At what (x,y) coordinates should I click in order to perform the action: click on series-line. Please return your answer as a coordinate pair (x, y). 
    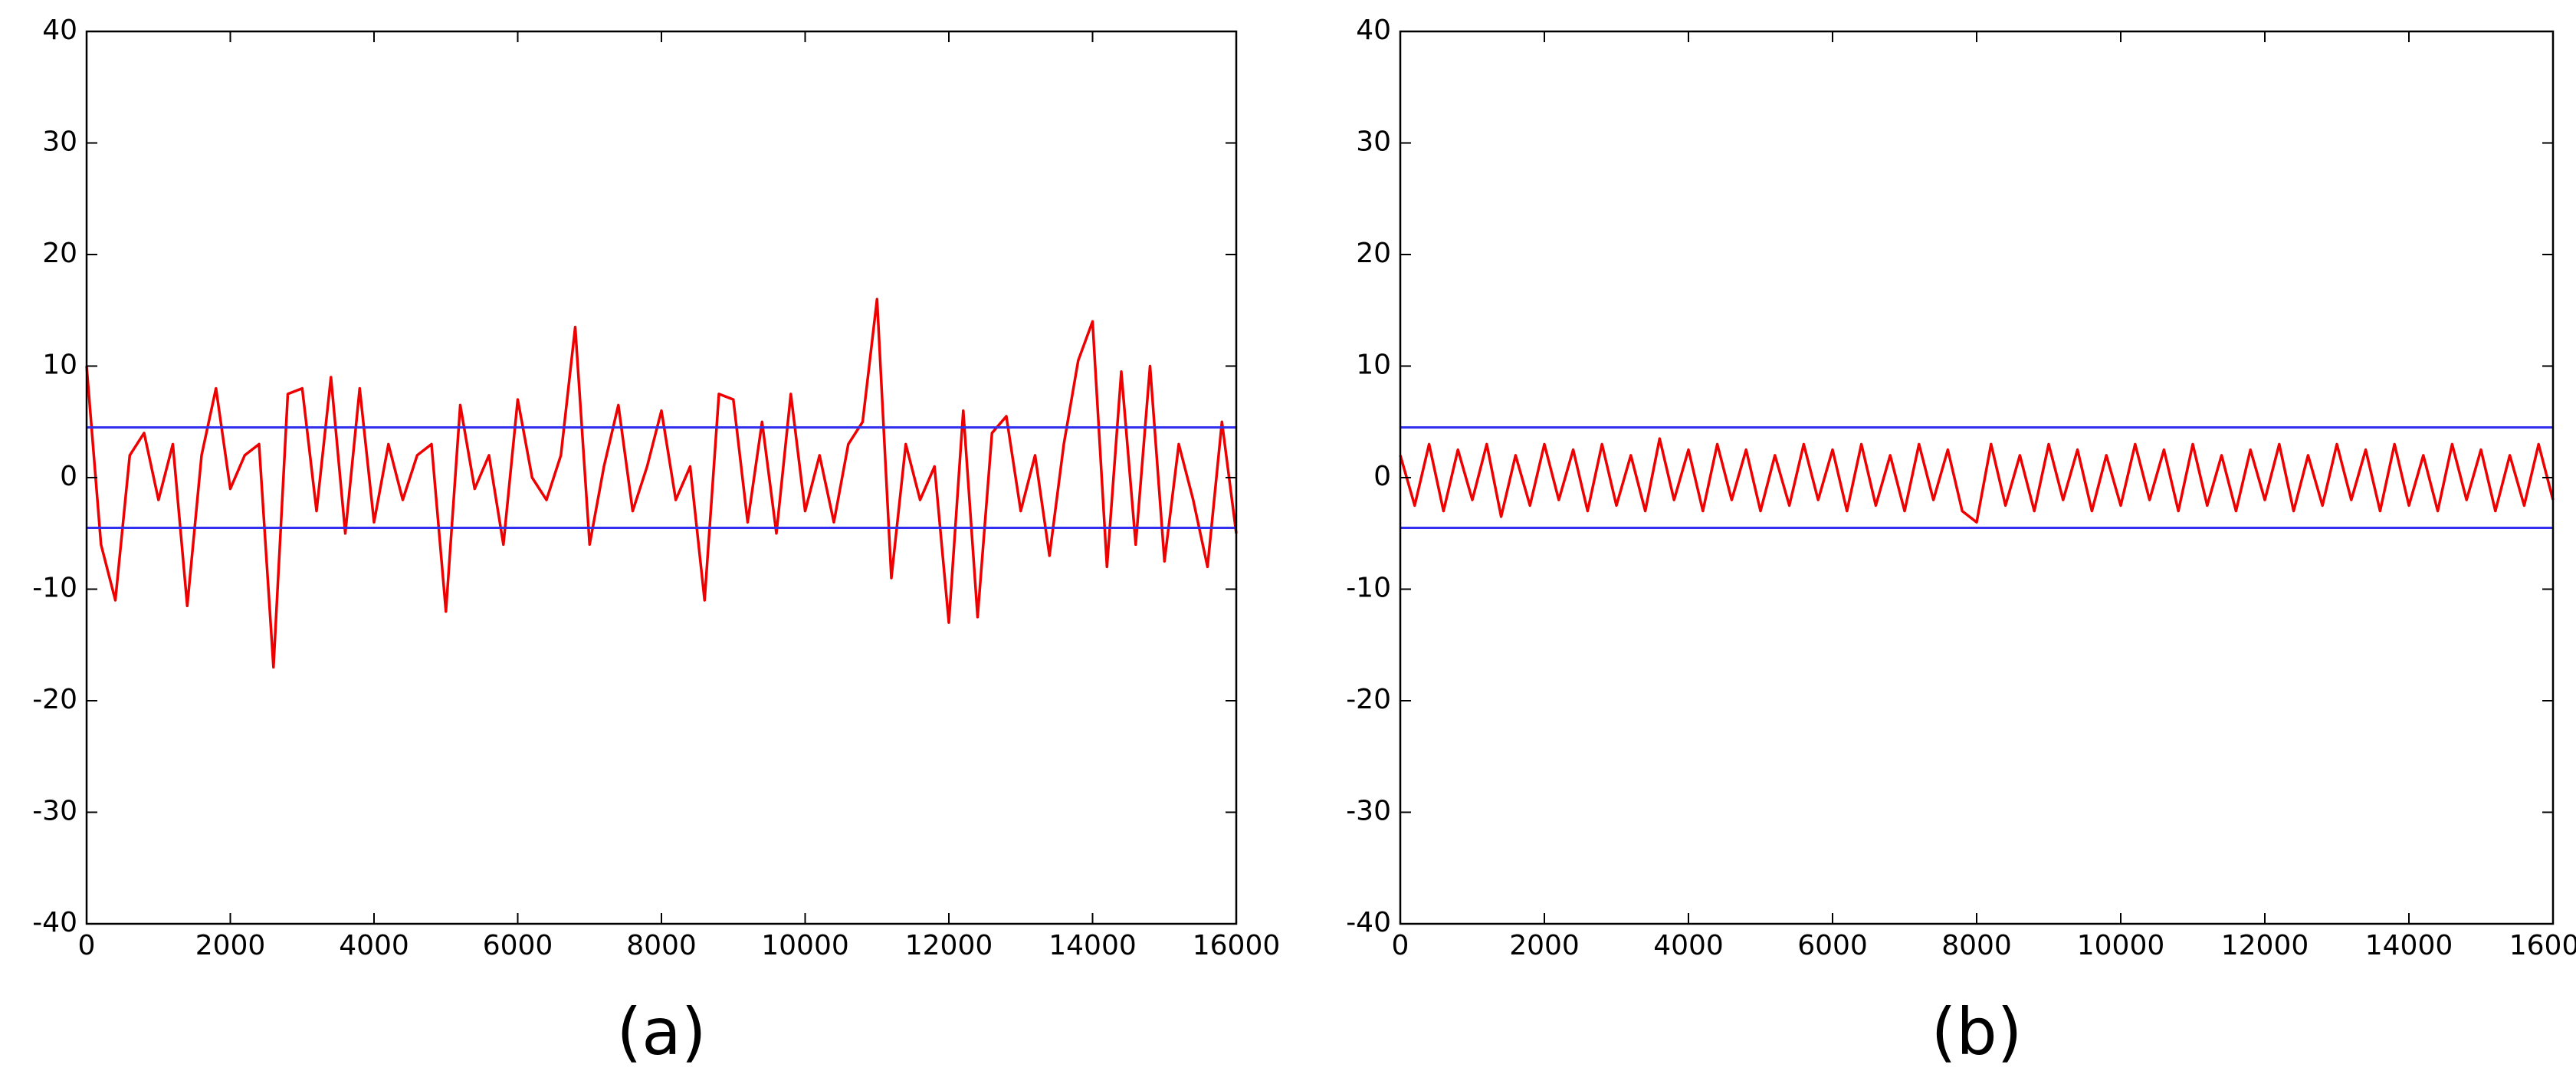
    Looking at the image, I should click on (1977, 480).